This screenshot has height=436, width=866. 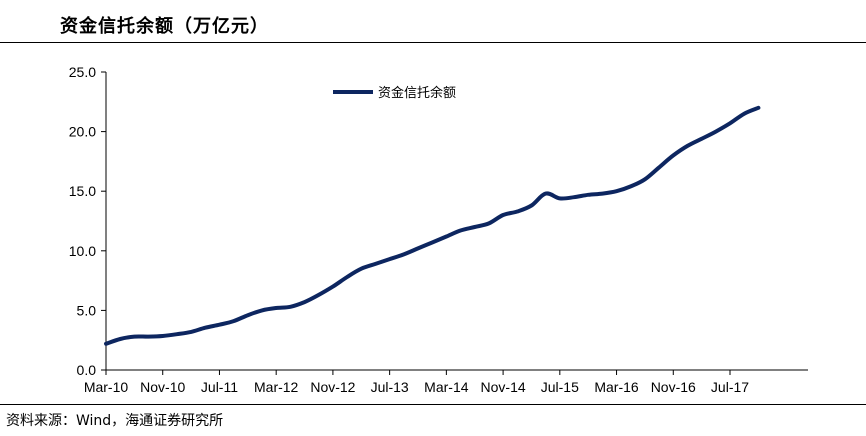 I want to click on y-tick-label: 10.0, so click(x=82, y=251).